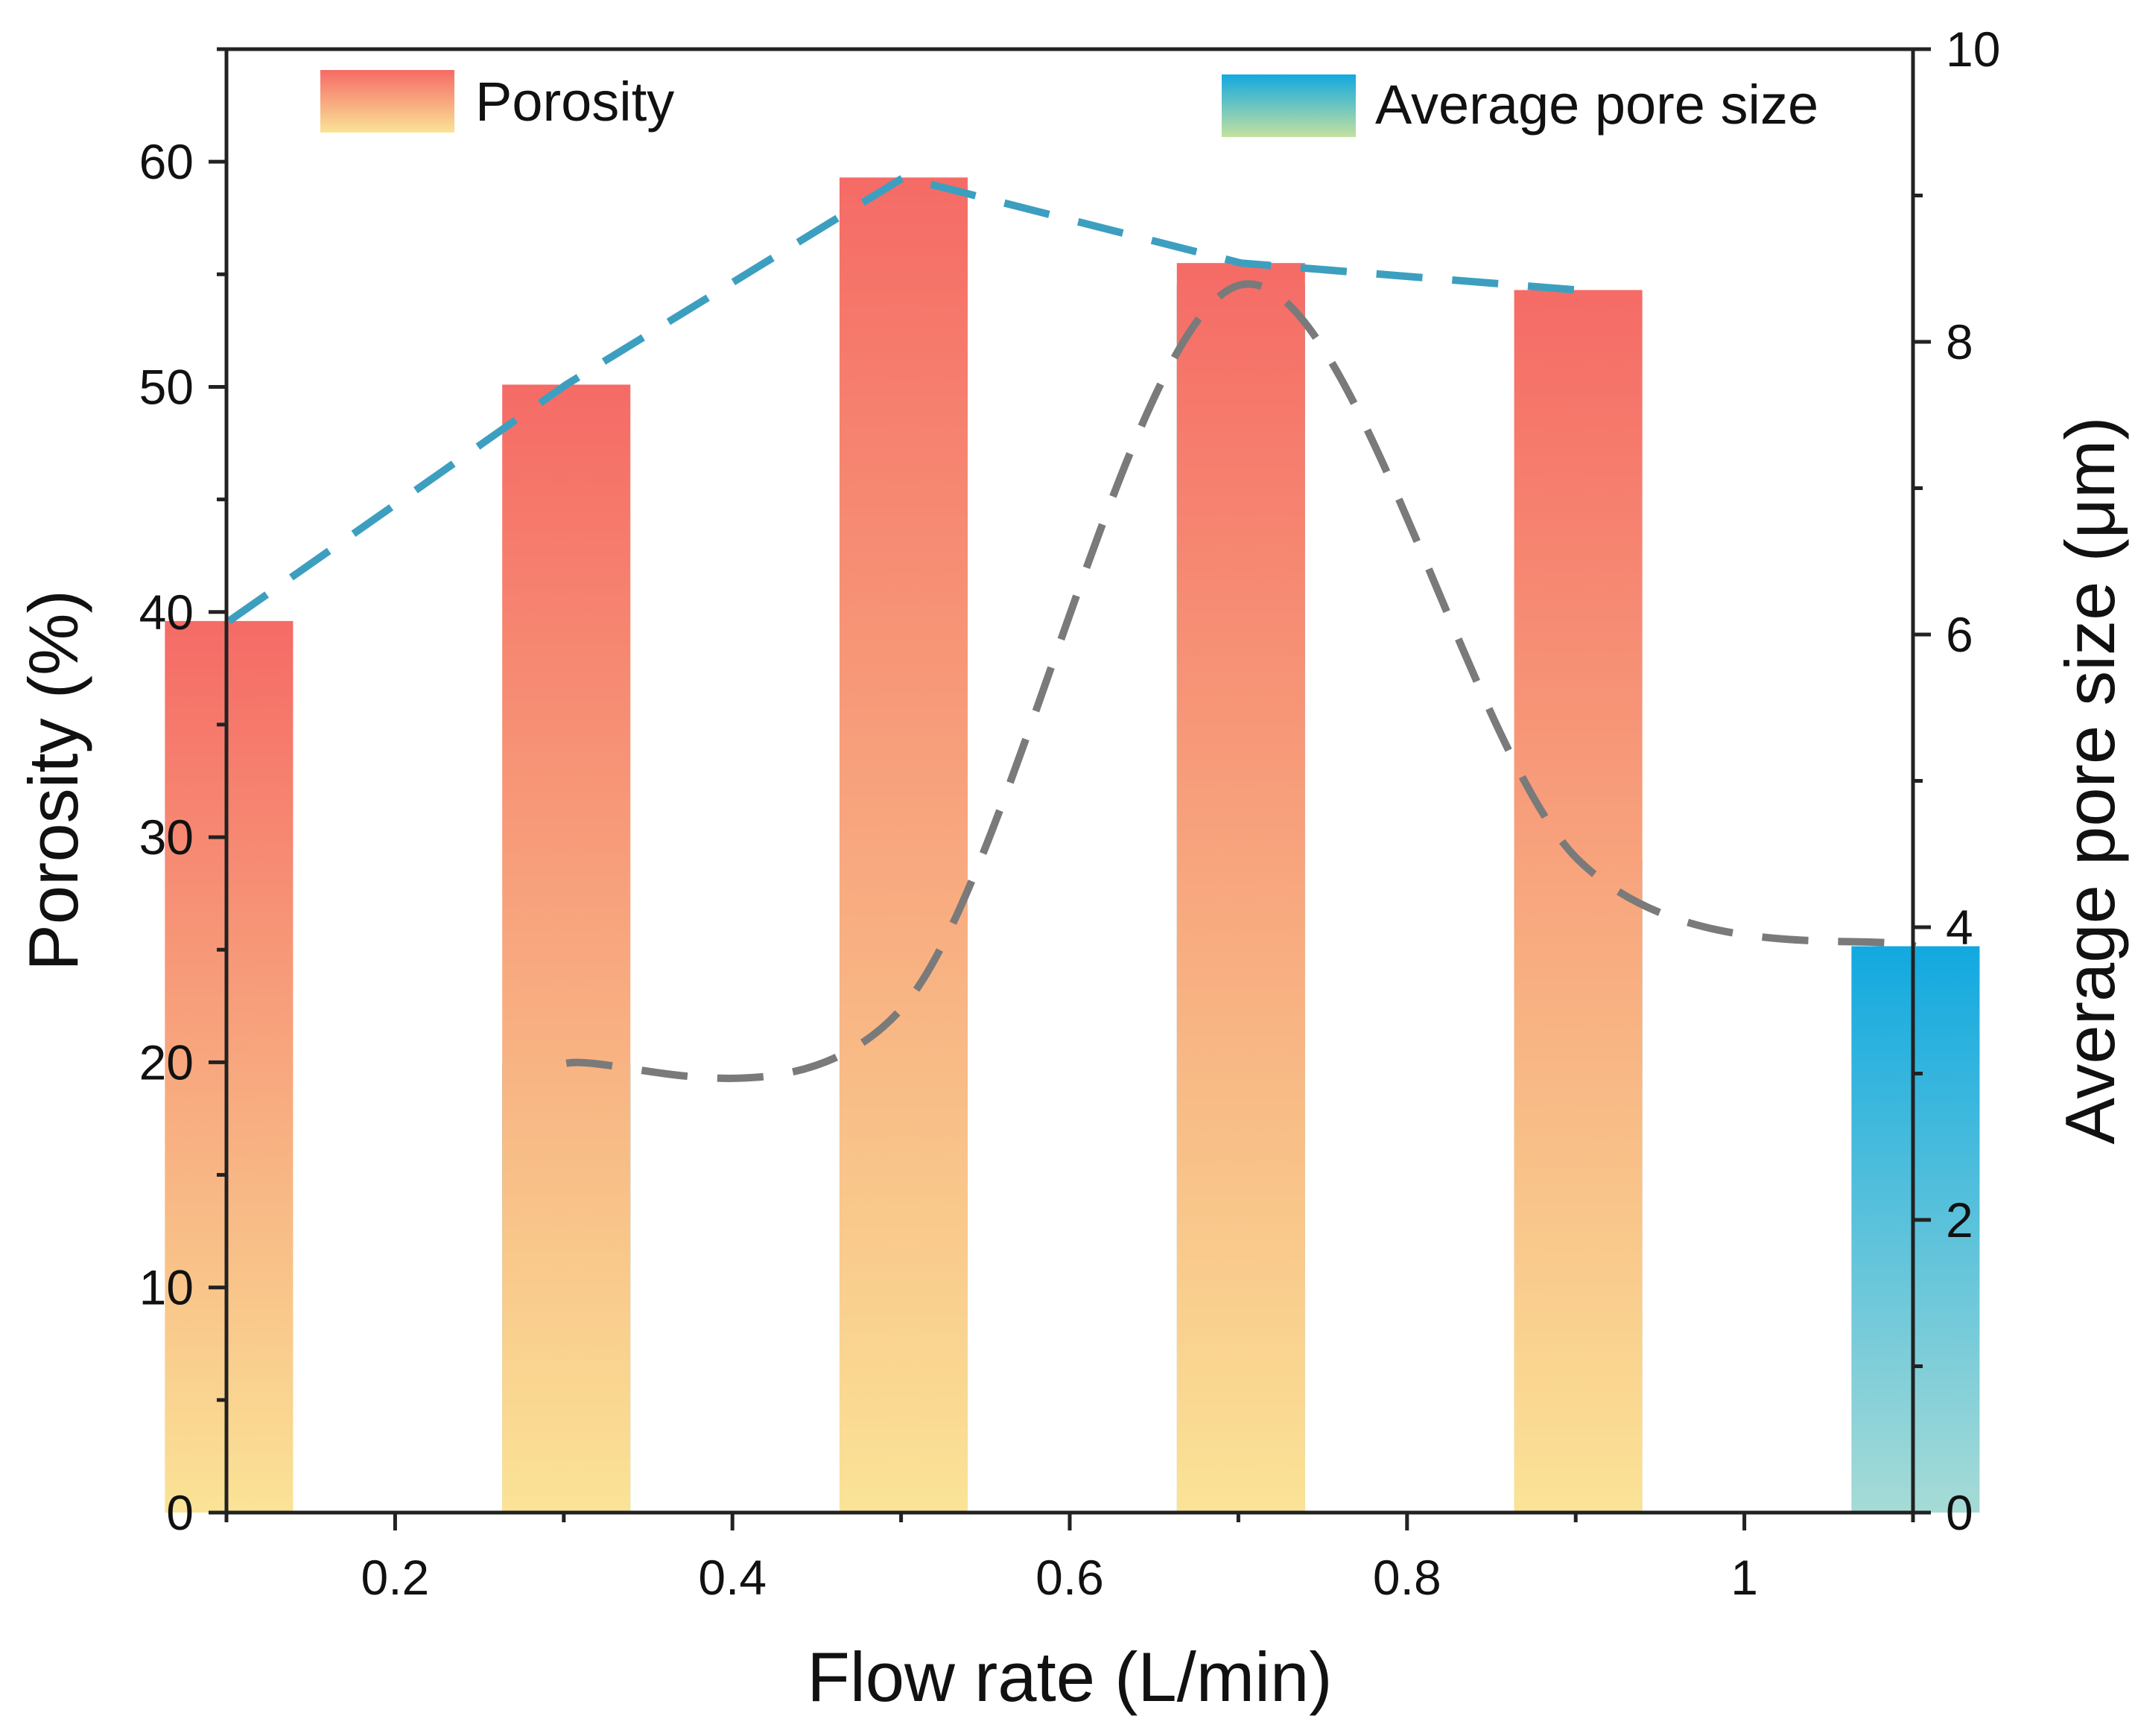 This screenshot has height=1736, width=2135. What do you see at coordinates (1596, 105) in the screenshot?
I see `legend-label-pore-size: Average pore size` at bounding box center [1596, 105].